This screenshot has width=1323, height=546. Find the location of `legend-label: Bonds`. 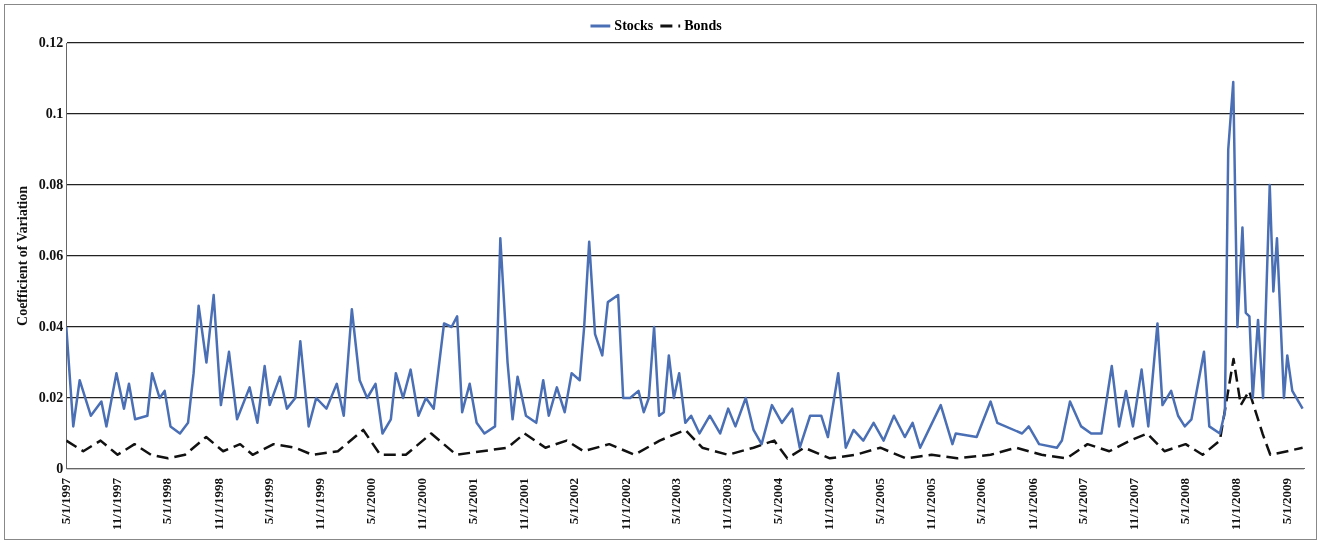

legend-label: Bonds is located at coordinates (703, 25).